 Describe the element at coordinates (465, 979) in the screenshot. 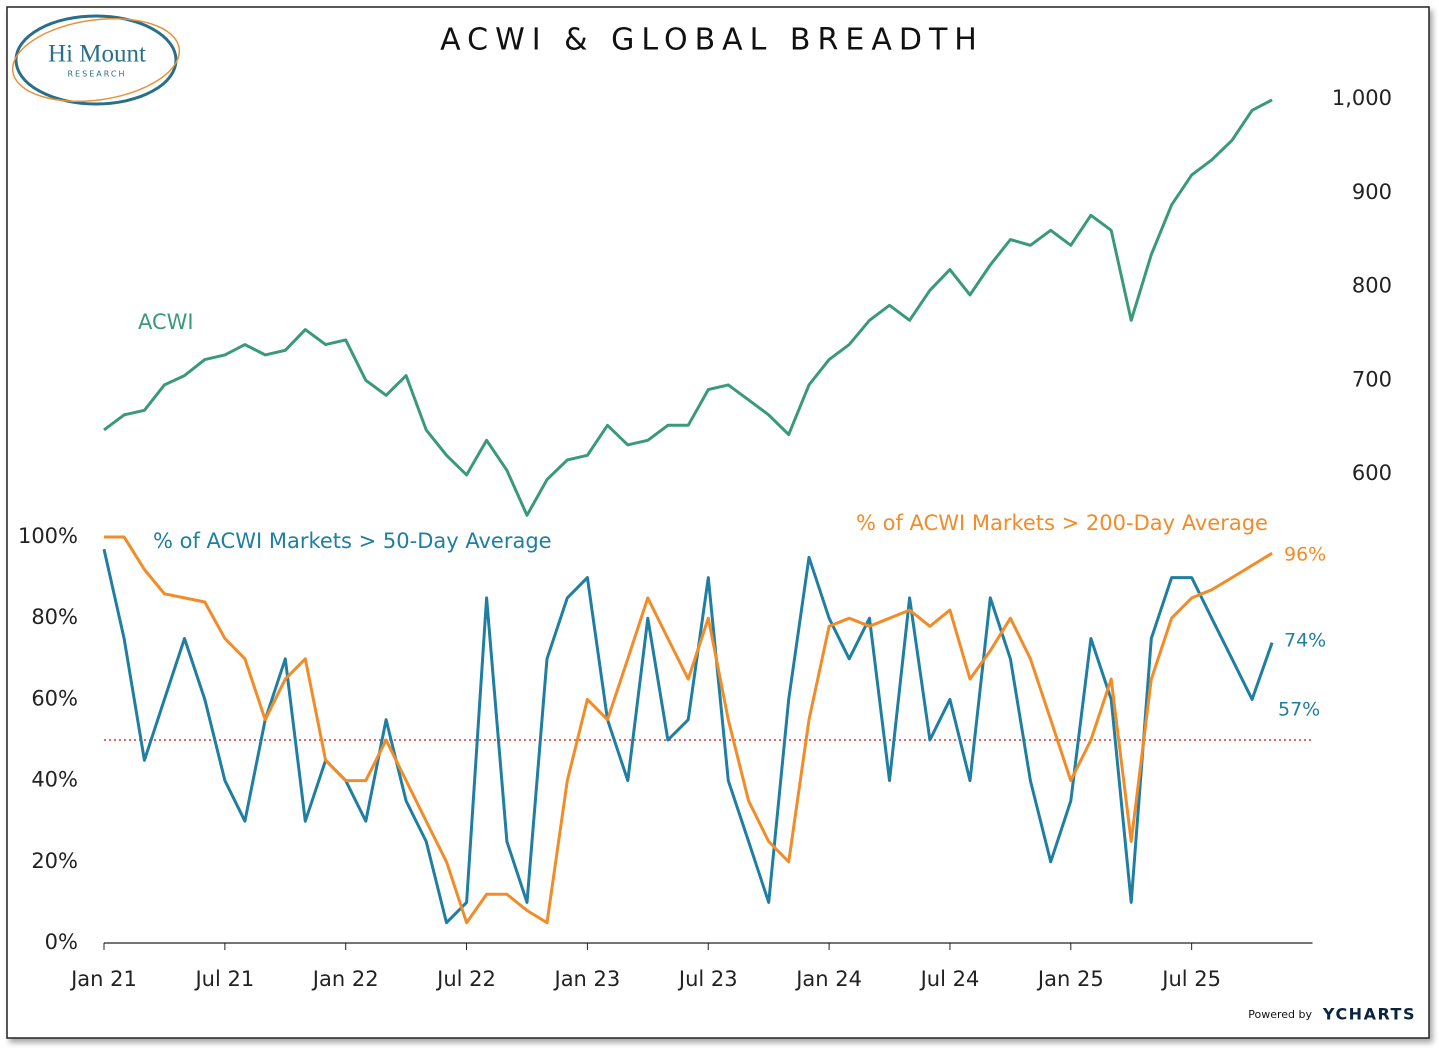

I see `x-tick-label: Jul 22` at that location.